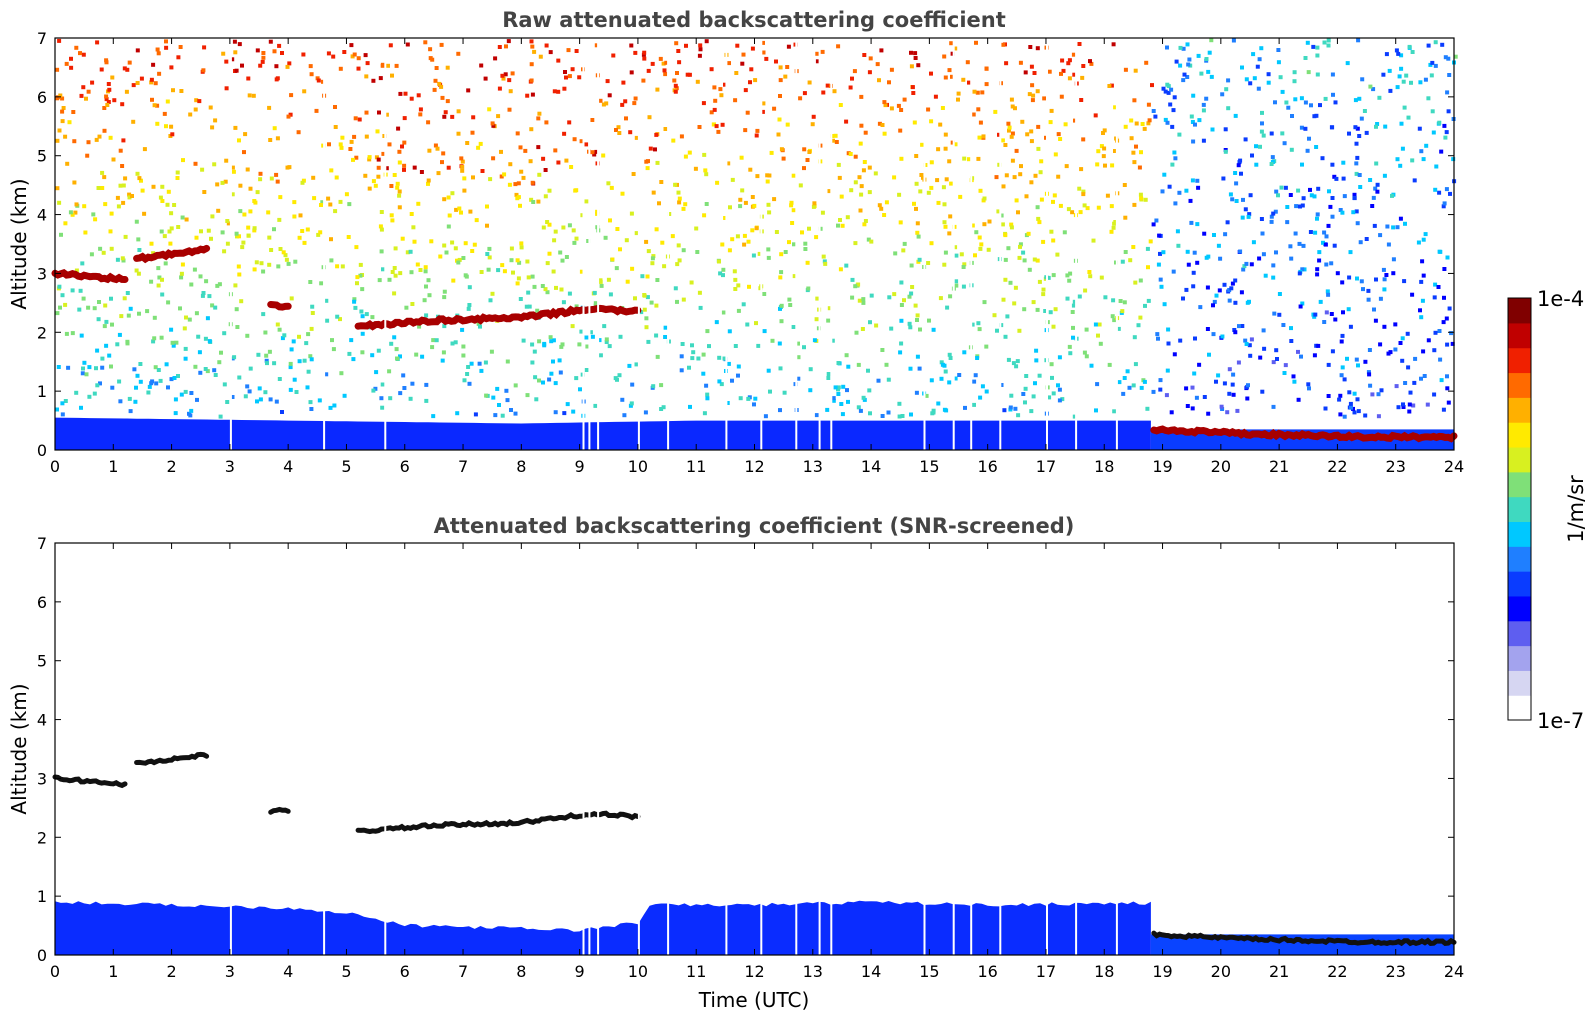 The image size is (1595, 1020). Describe the element at coordinates (19, 243) in the screenshot. I see `y-axis-label-raw: Altitude (km)` at that location.